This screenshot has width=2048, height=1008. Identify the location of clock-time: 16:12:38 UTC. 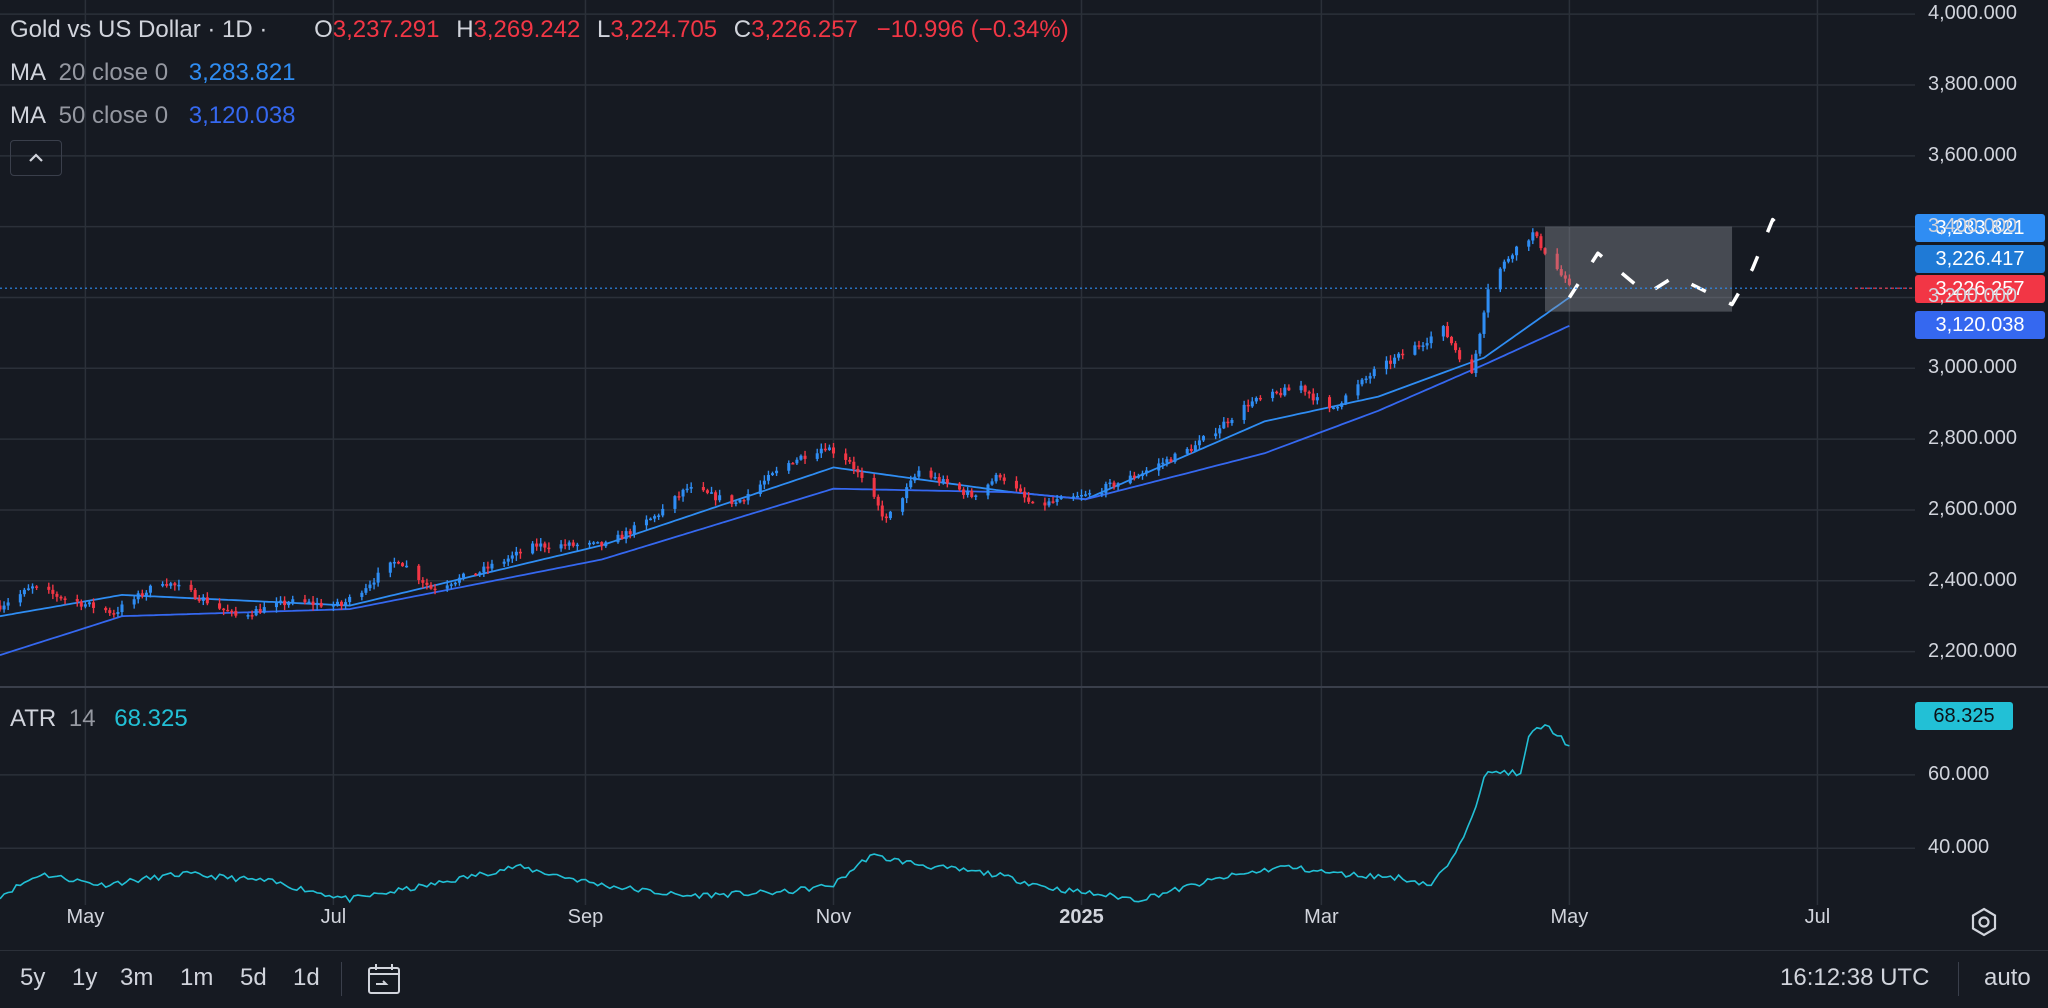
(1855, 977).